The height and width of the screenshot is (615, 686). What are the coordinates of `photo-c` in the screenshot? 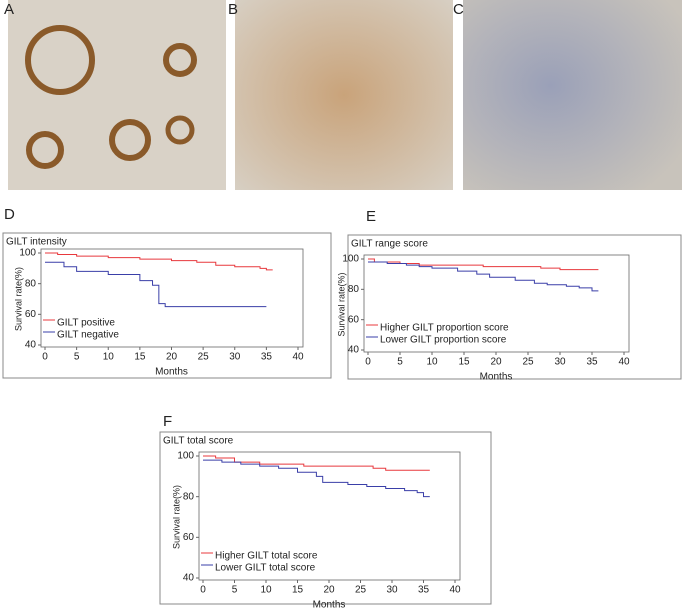 It's located at (572, 95).